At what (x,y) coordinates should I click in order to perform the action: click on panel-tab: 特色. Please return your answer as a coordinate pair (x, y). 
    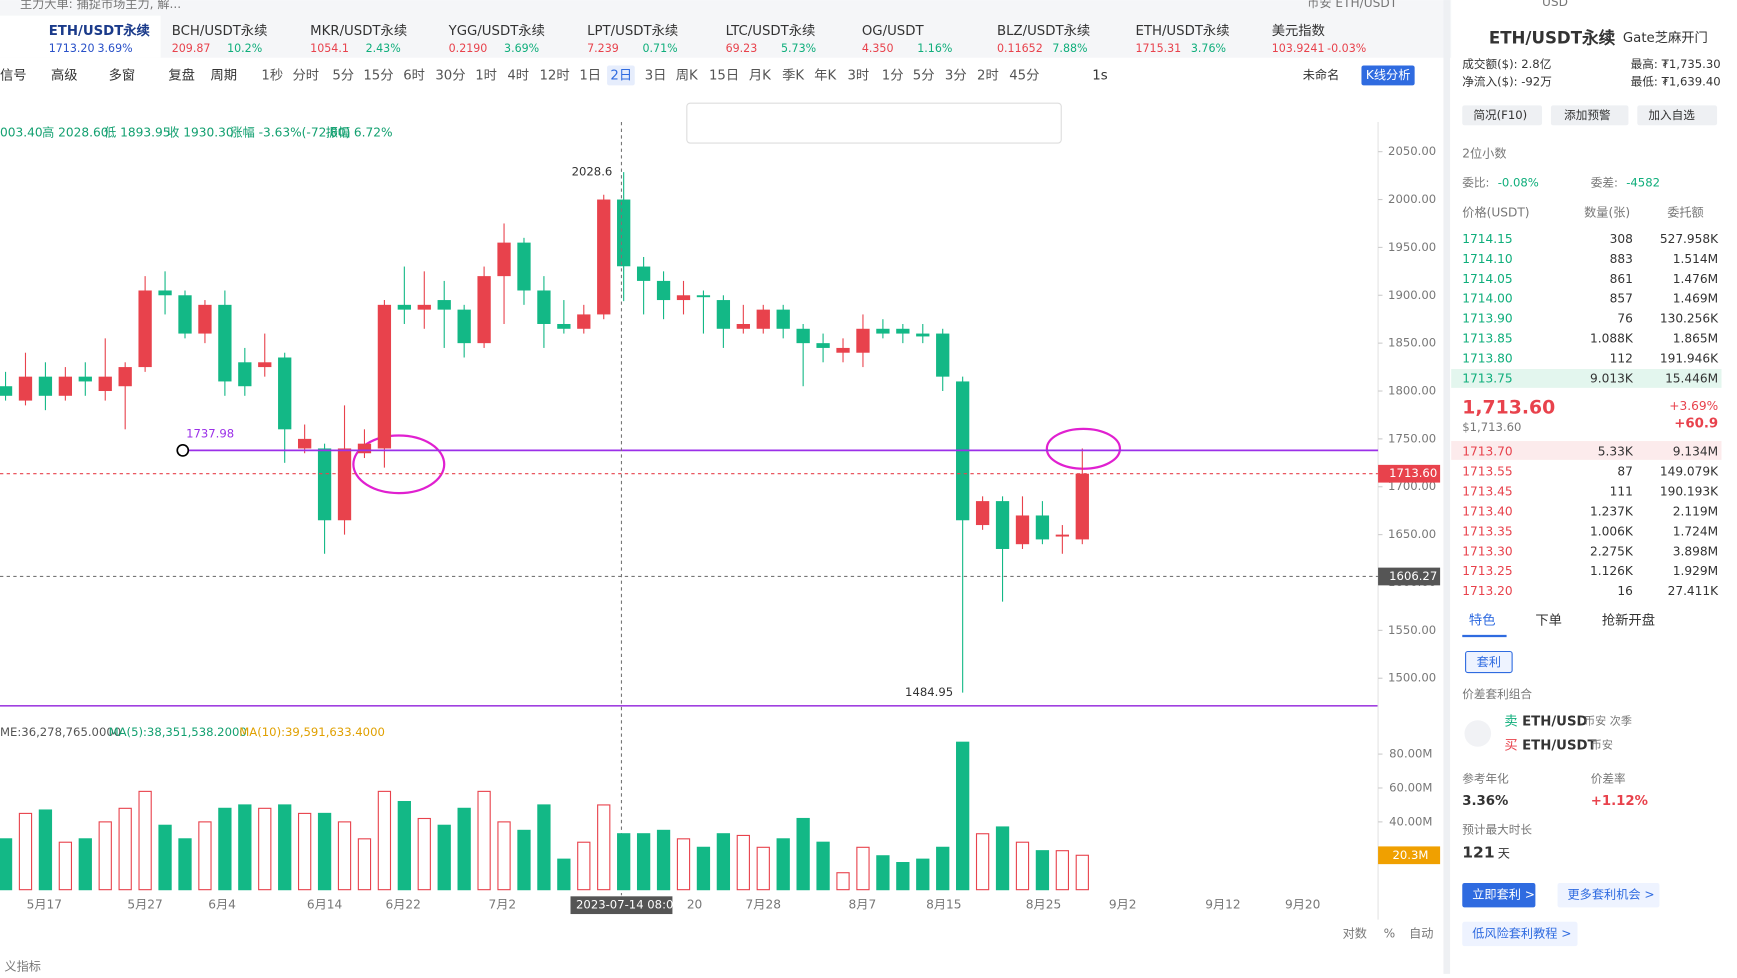
    Looking at the image, I should click on (1482, 619).